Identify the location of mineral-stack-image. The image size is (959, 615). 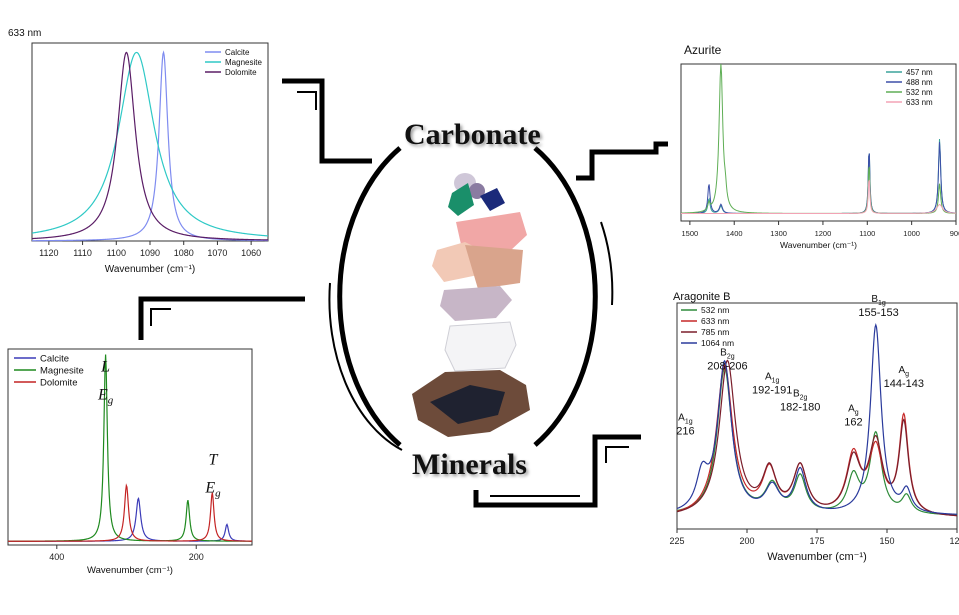
(471, 305).